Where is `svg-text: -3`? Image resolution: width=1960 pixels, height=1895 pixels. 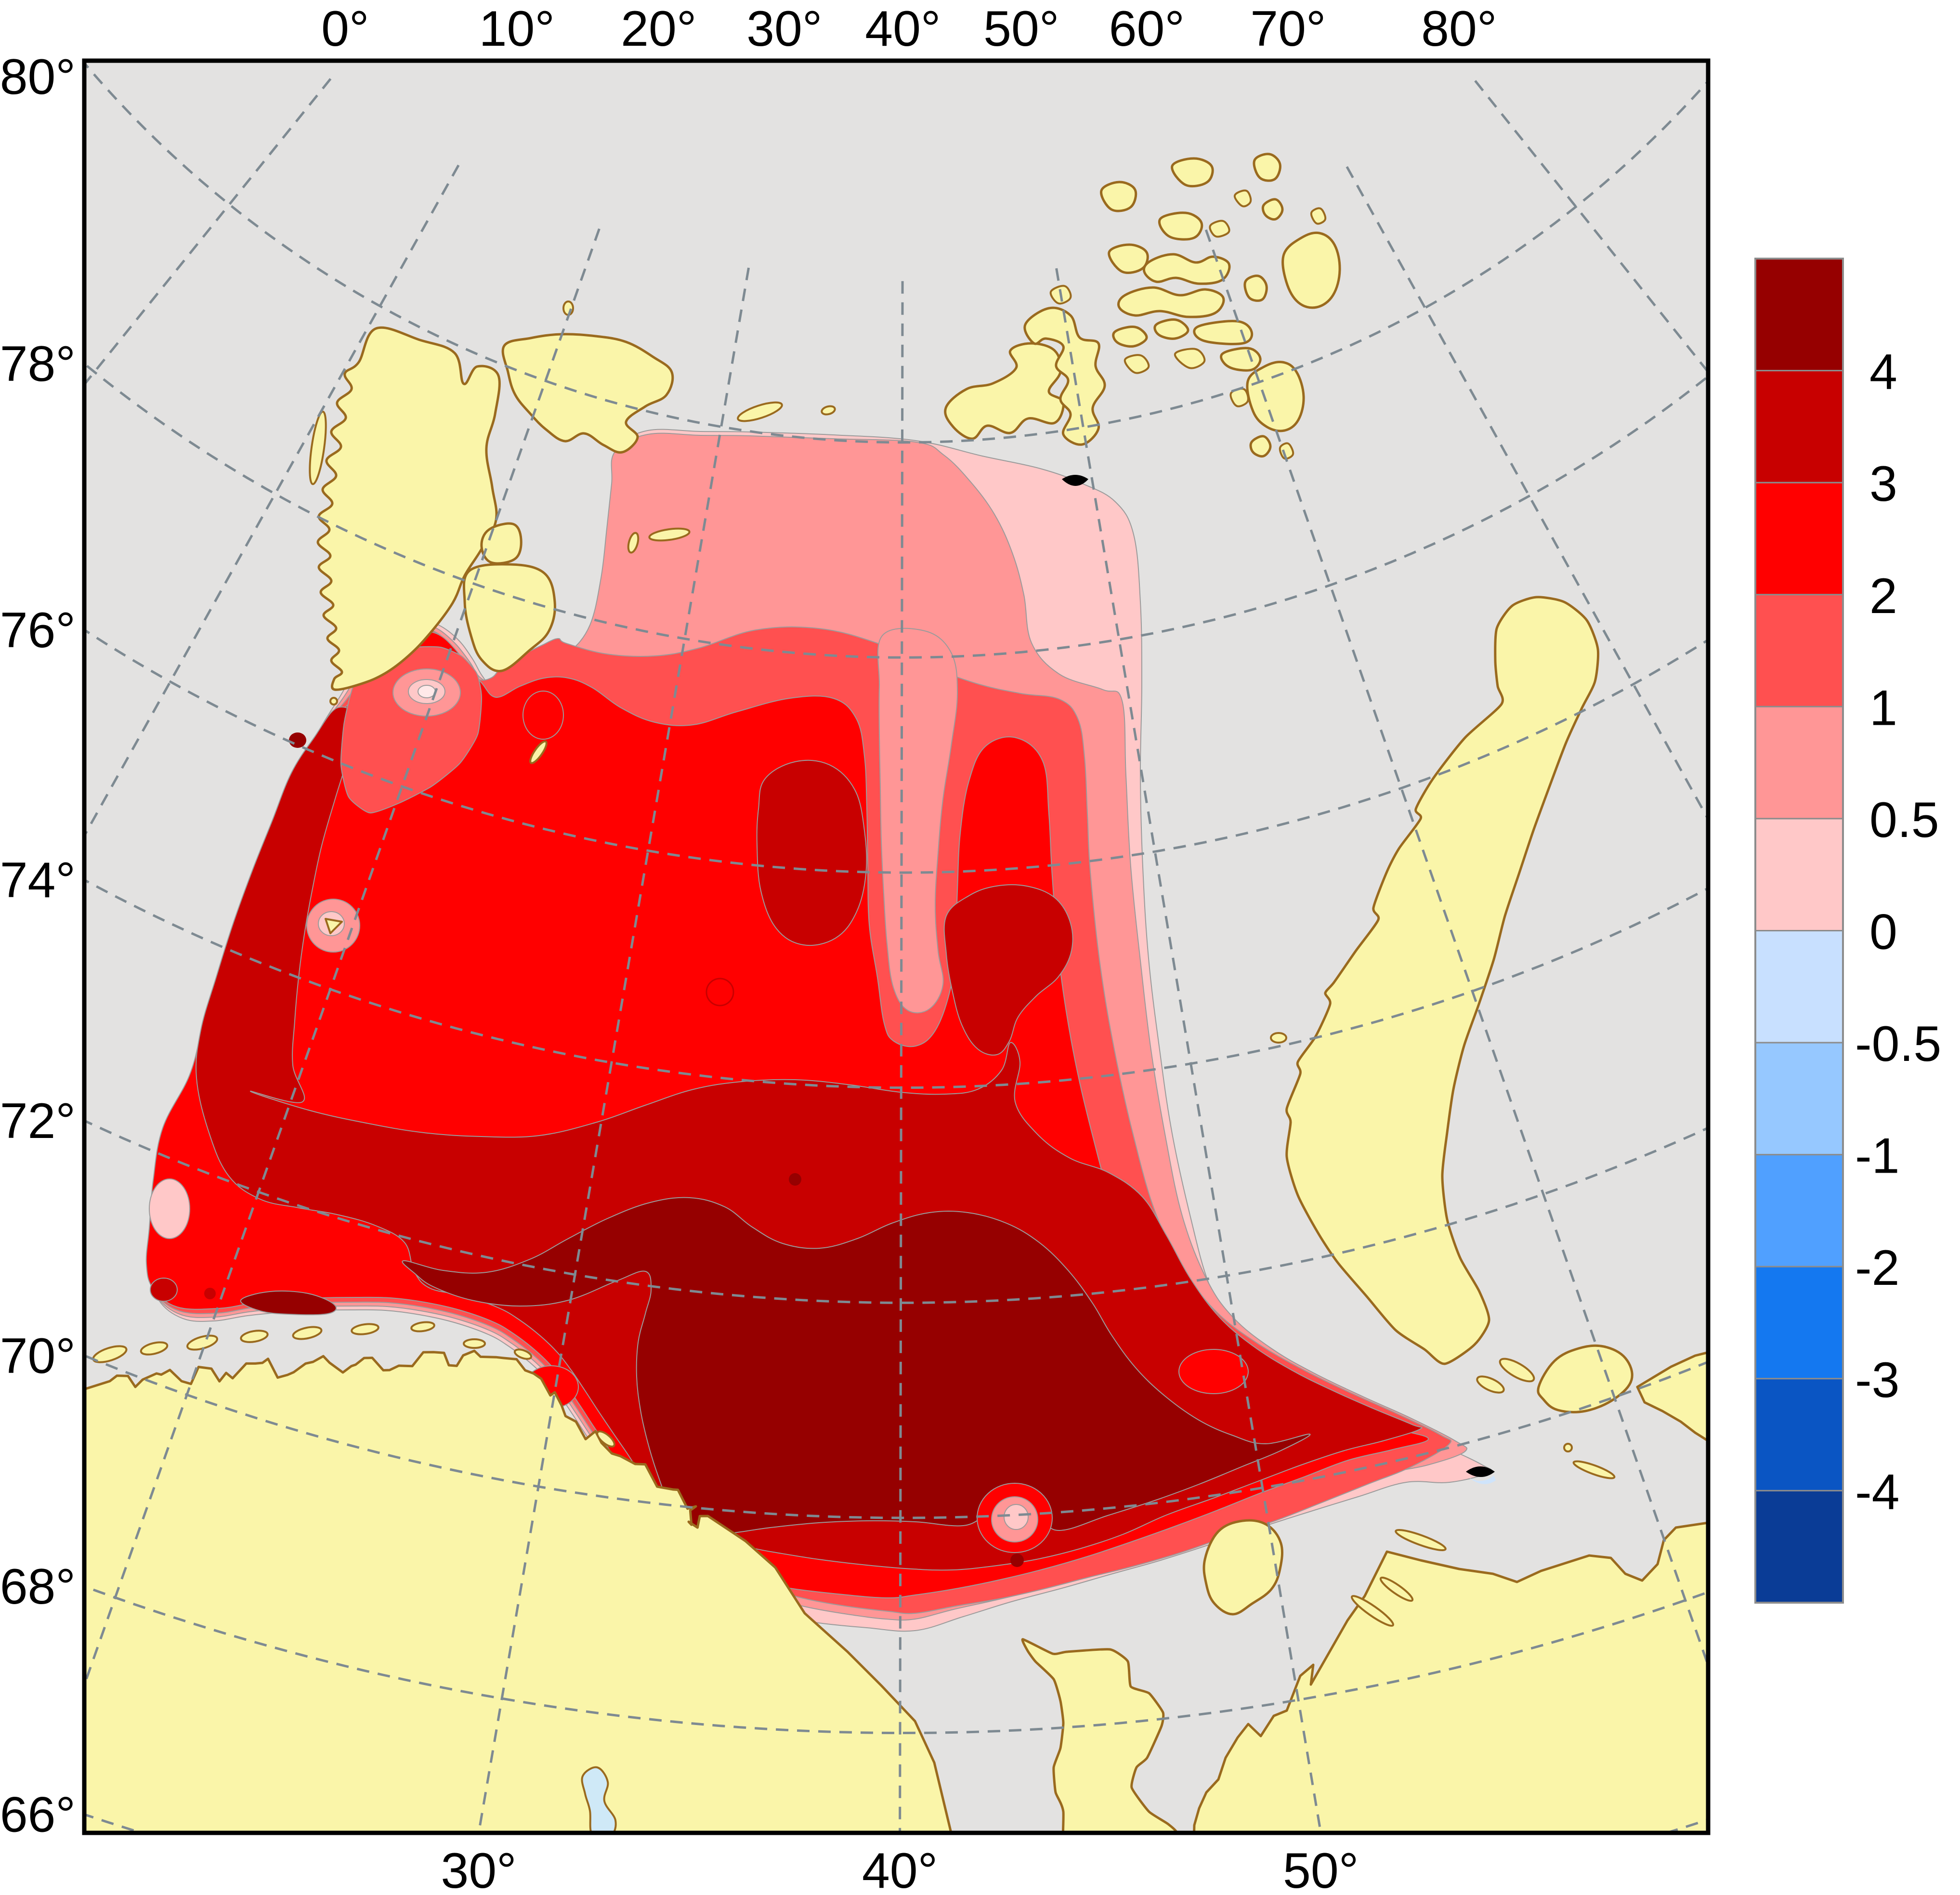
svg-text: -3 is located at coordinates (1877, 1380).